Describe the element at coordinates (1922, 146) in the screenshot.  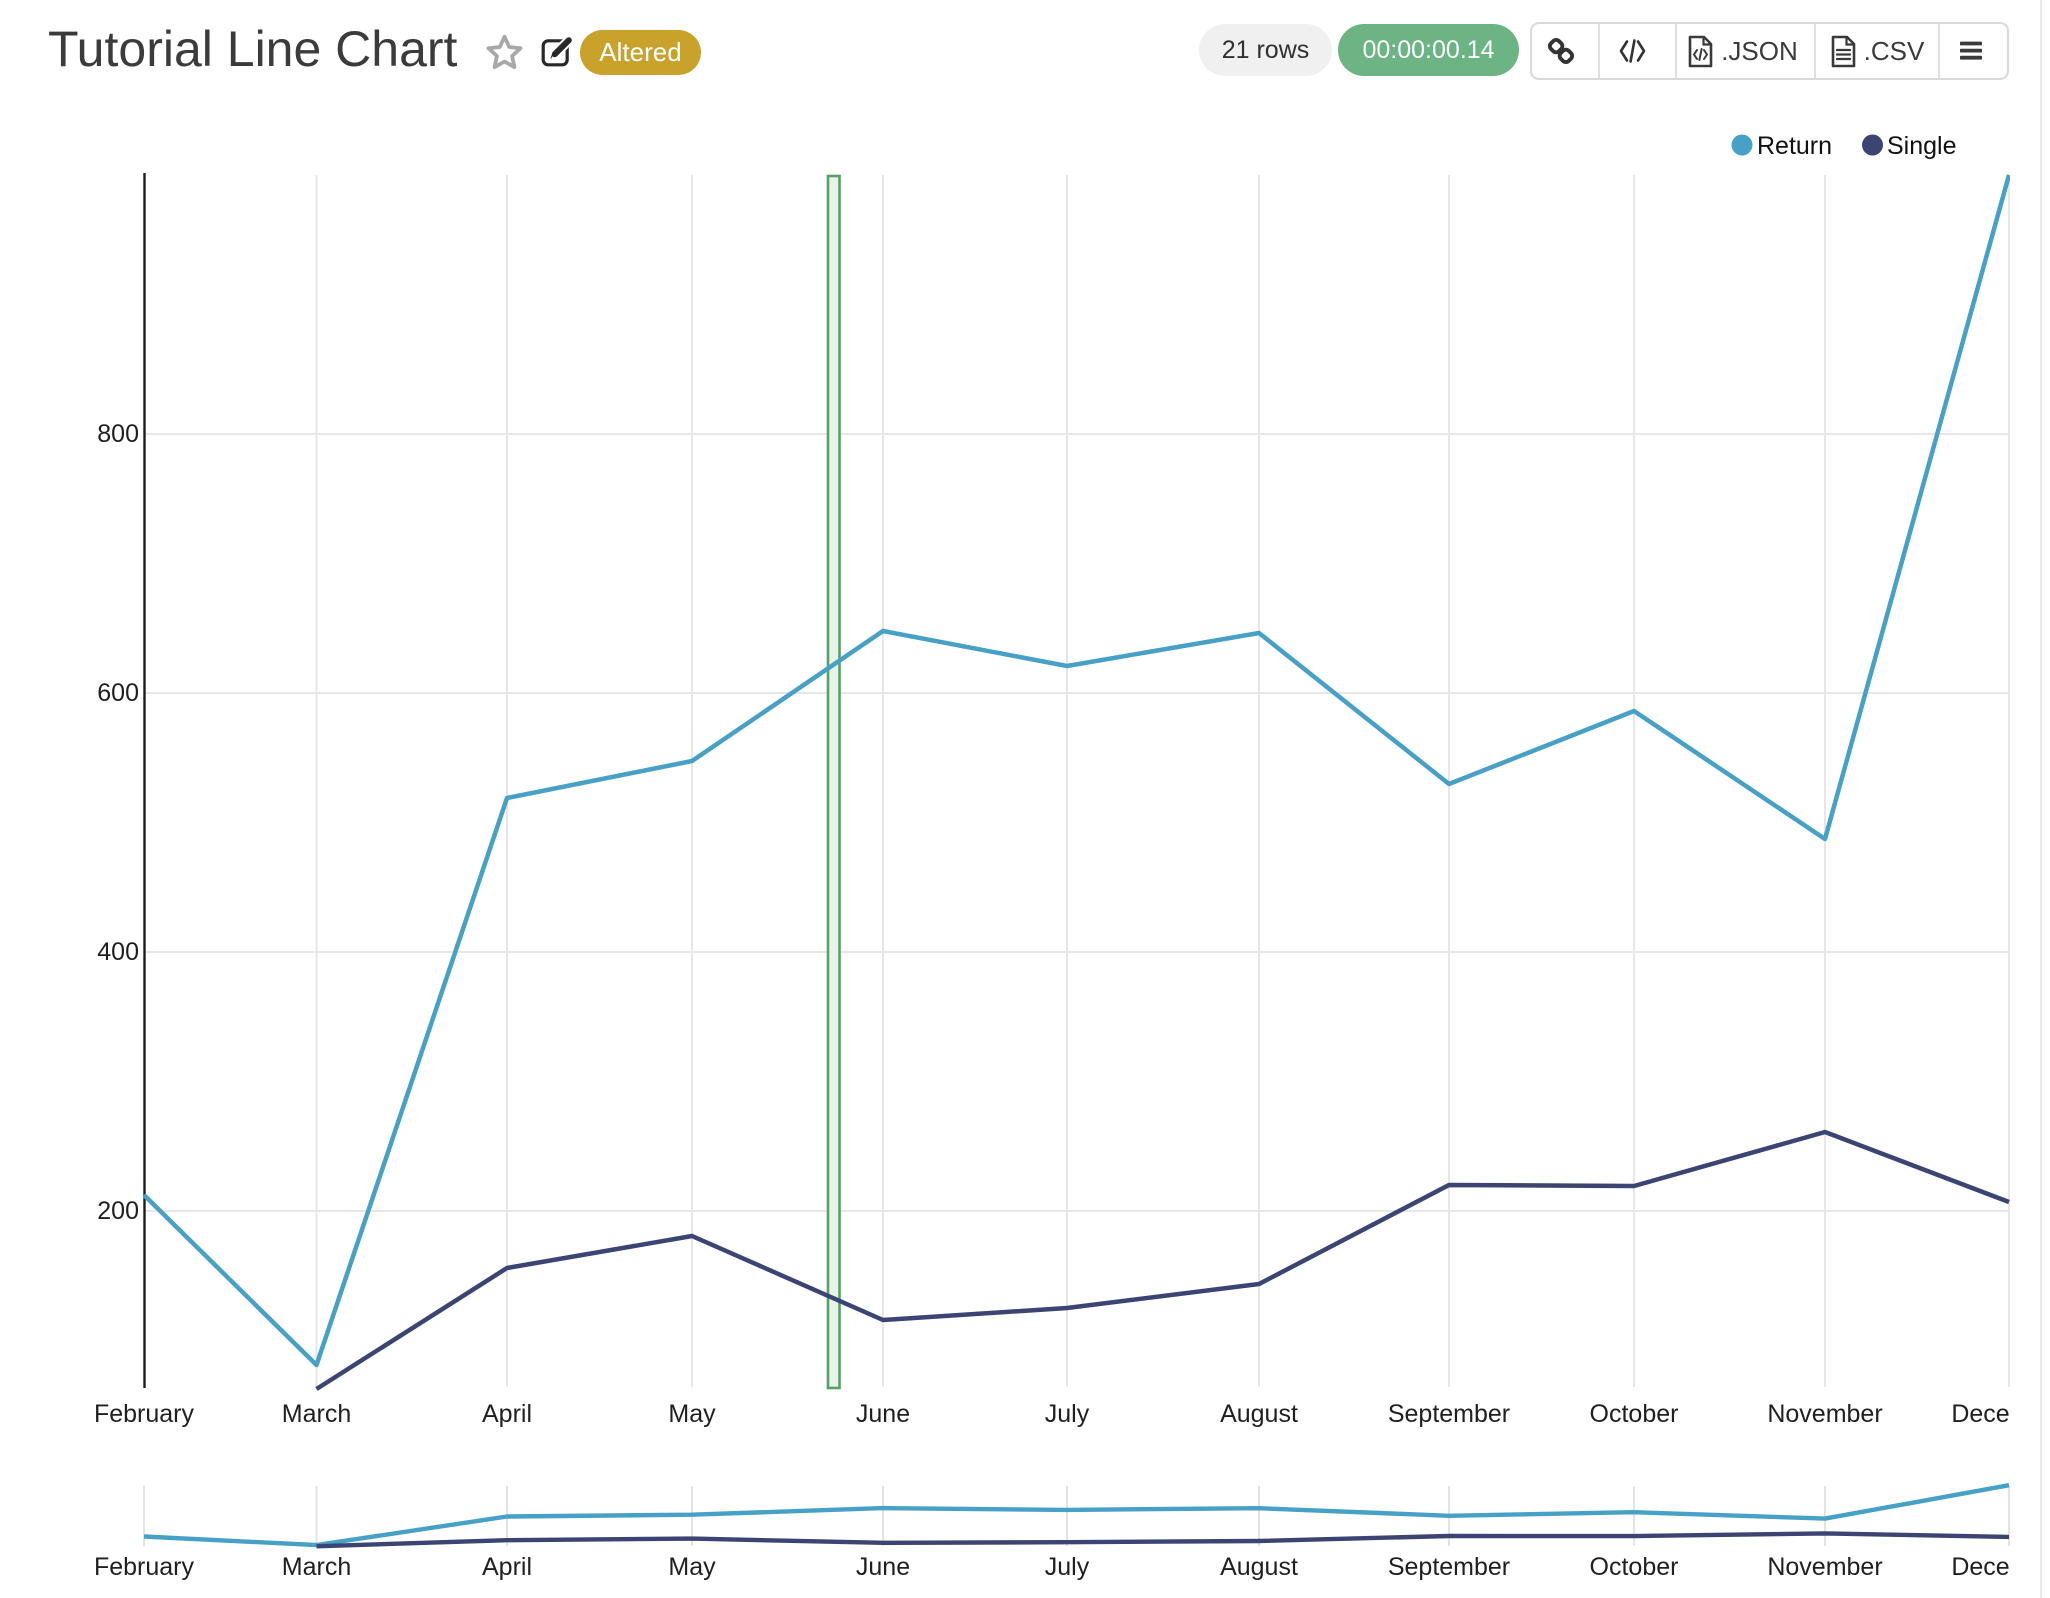
I see `svg-text: Single` at that location.